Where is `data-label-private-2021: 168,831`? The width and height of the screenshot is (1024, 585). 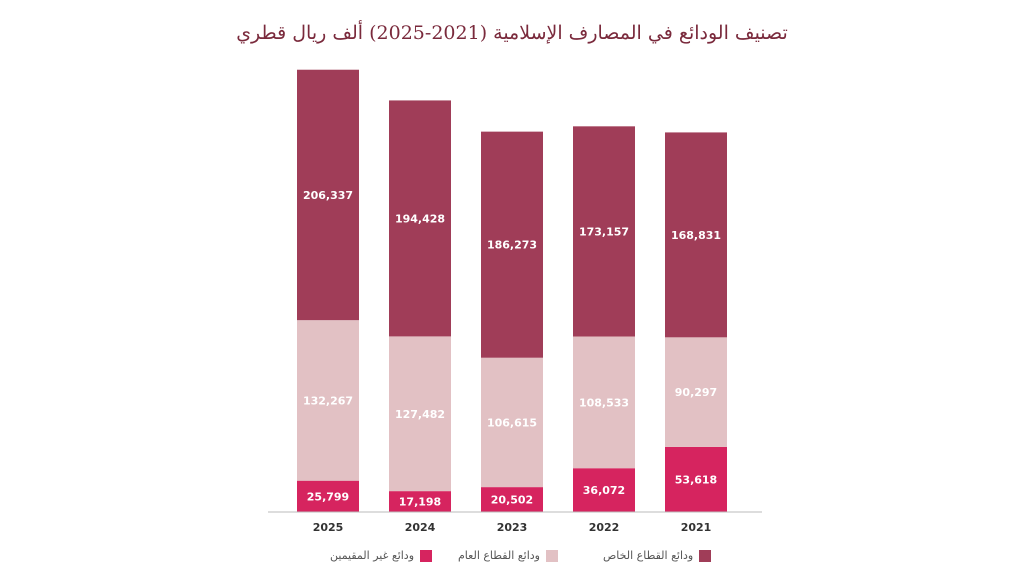 data-label-private-2021: 168,831 is located at coordinates (696, 235).